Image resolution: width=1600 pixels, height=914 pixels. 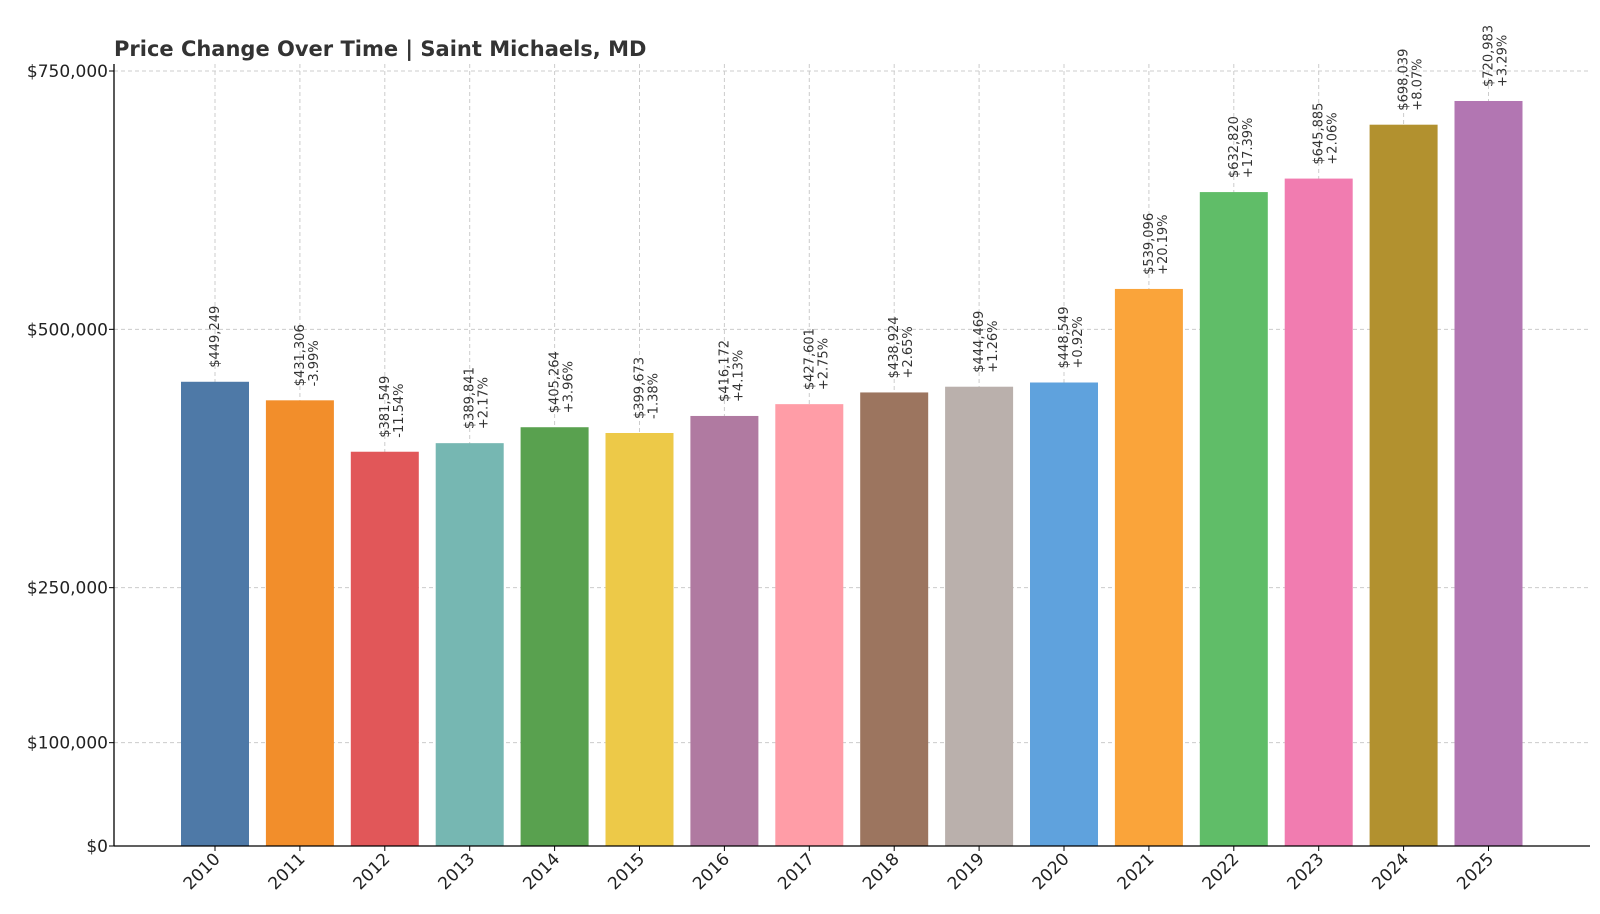 I want to click on data-label-value: $427,601, so click(x=809, y=359).